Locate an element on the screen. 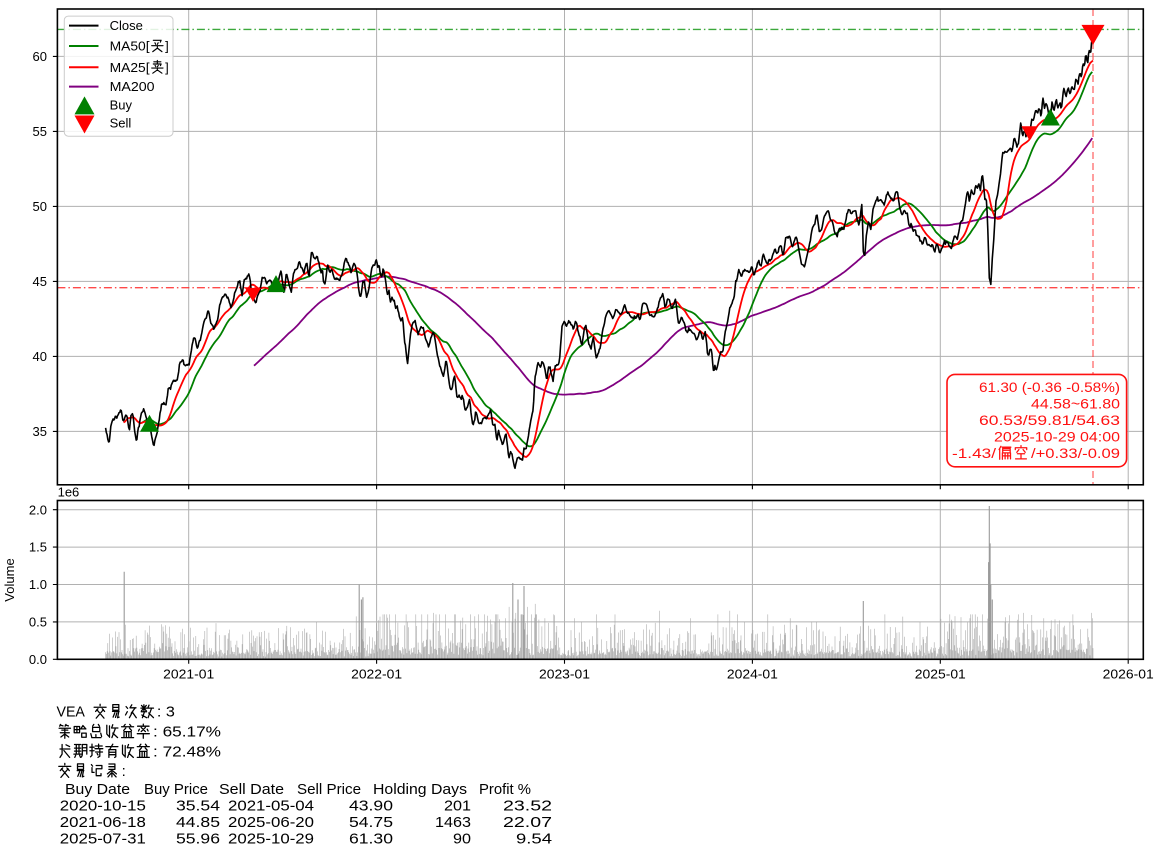 This screenshot has width=1162, height=857. svg-text: 1e6 is located at coordinates (69, 491).